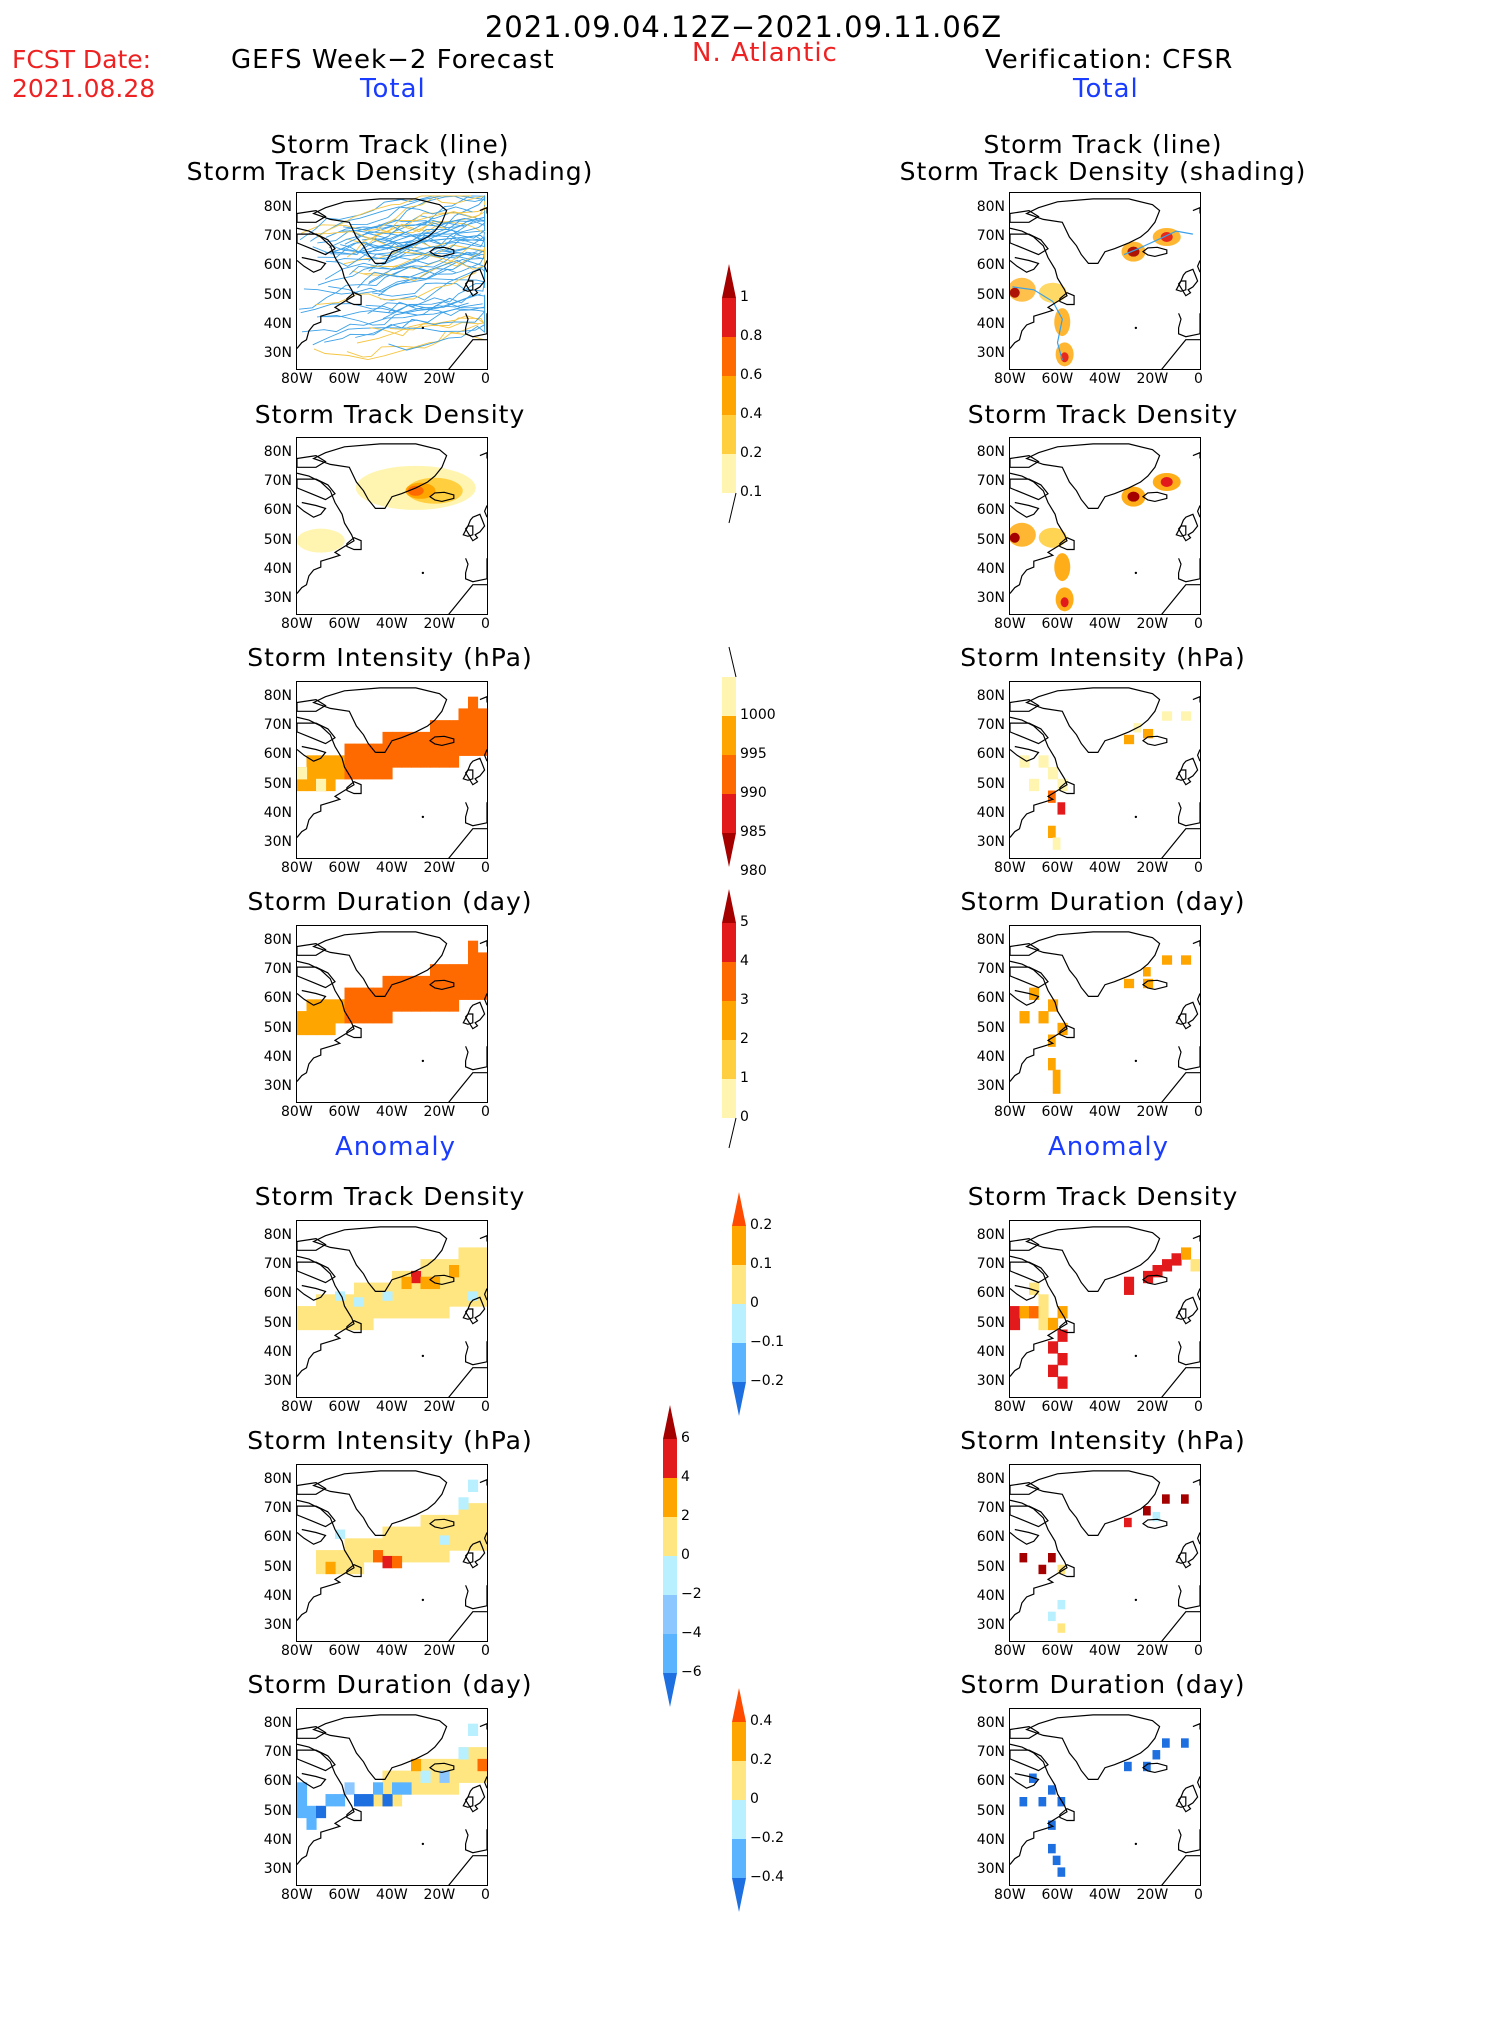 Image resolution: width=1487 pixels, height=2032 pixels. What do you see at coordinates (743, 27) in the screenshot?
I see `date-range-title: 2021.09.04.12Z−2021.09.11.06Z` at bounding box center [743, 27].